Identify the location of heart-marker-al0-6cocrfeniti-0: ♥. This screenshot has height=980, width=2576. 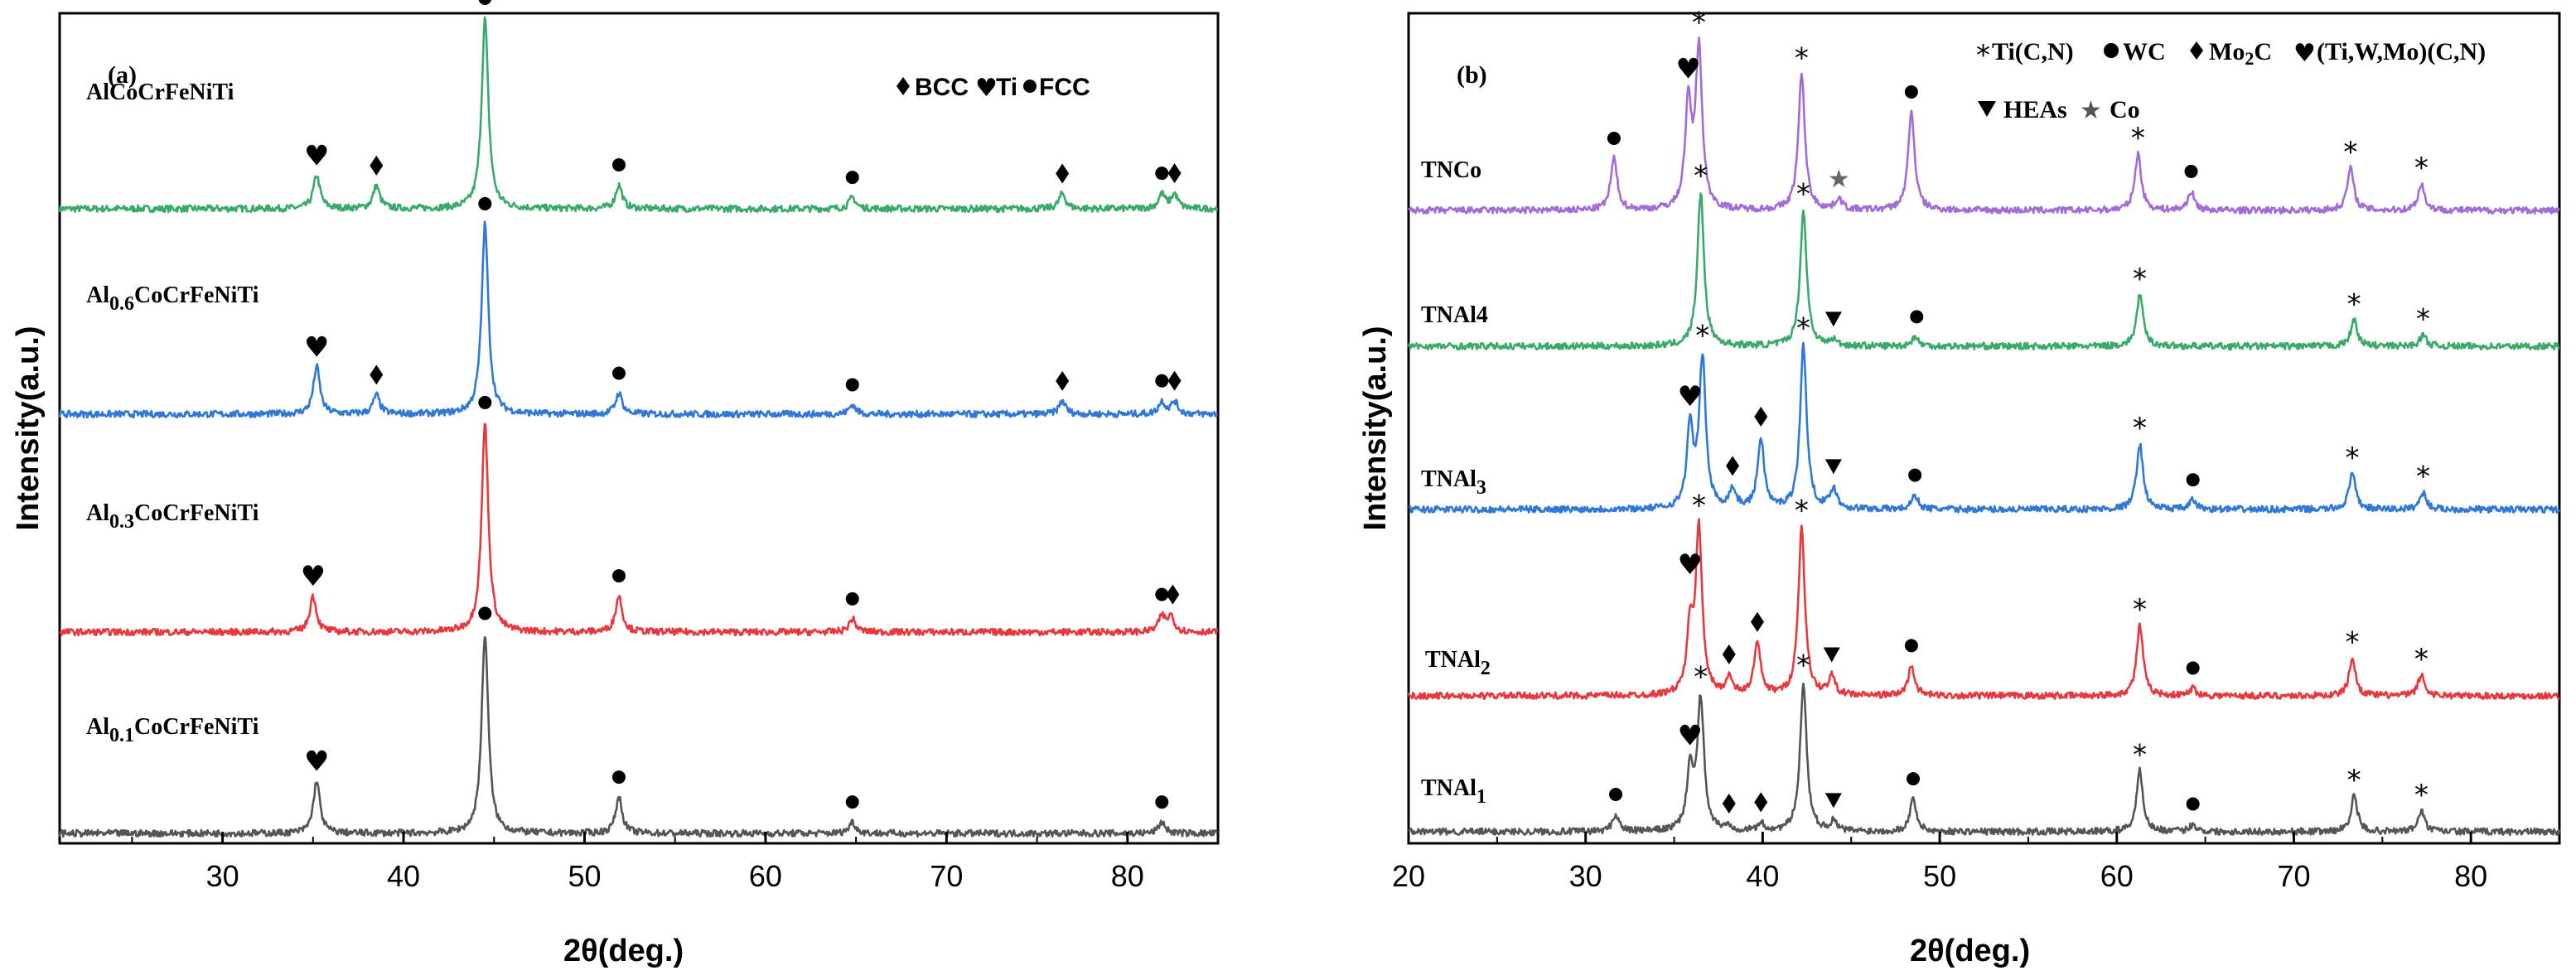
(316, 347).